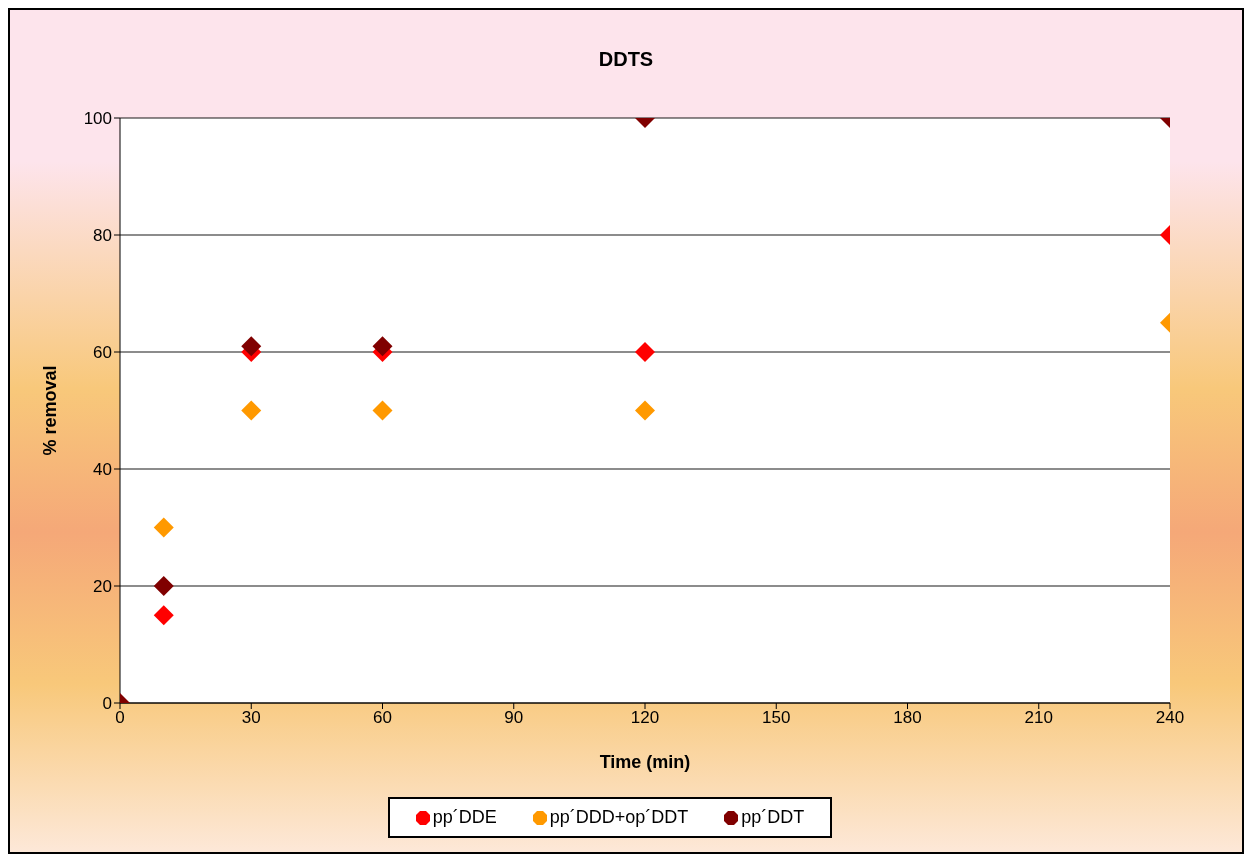 The height and width of the screenshot is (866, 1256). Describe the element at coordinates (772, 817) in the screenshot. I see `legend-label: pp´DDT` at that location.